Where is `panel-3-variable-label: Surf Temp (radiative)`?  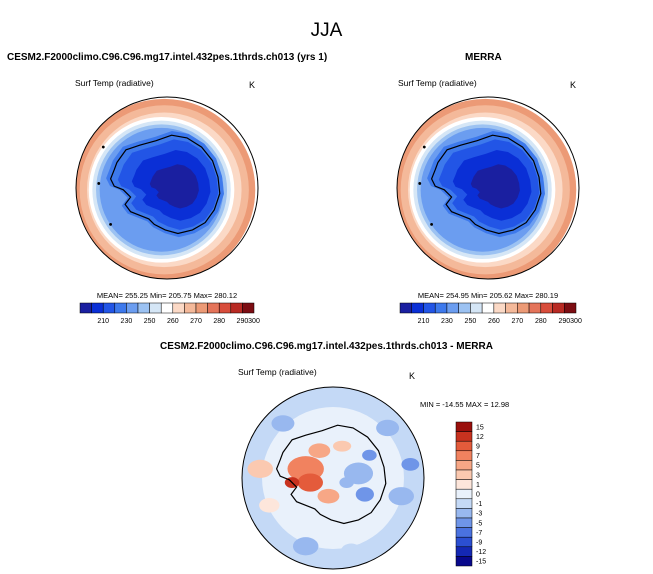
panel-3-variable-label: Surf Temp (radiative) is located at coordinates (277, 372).